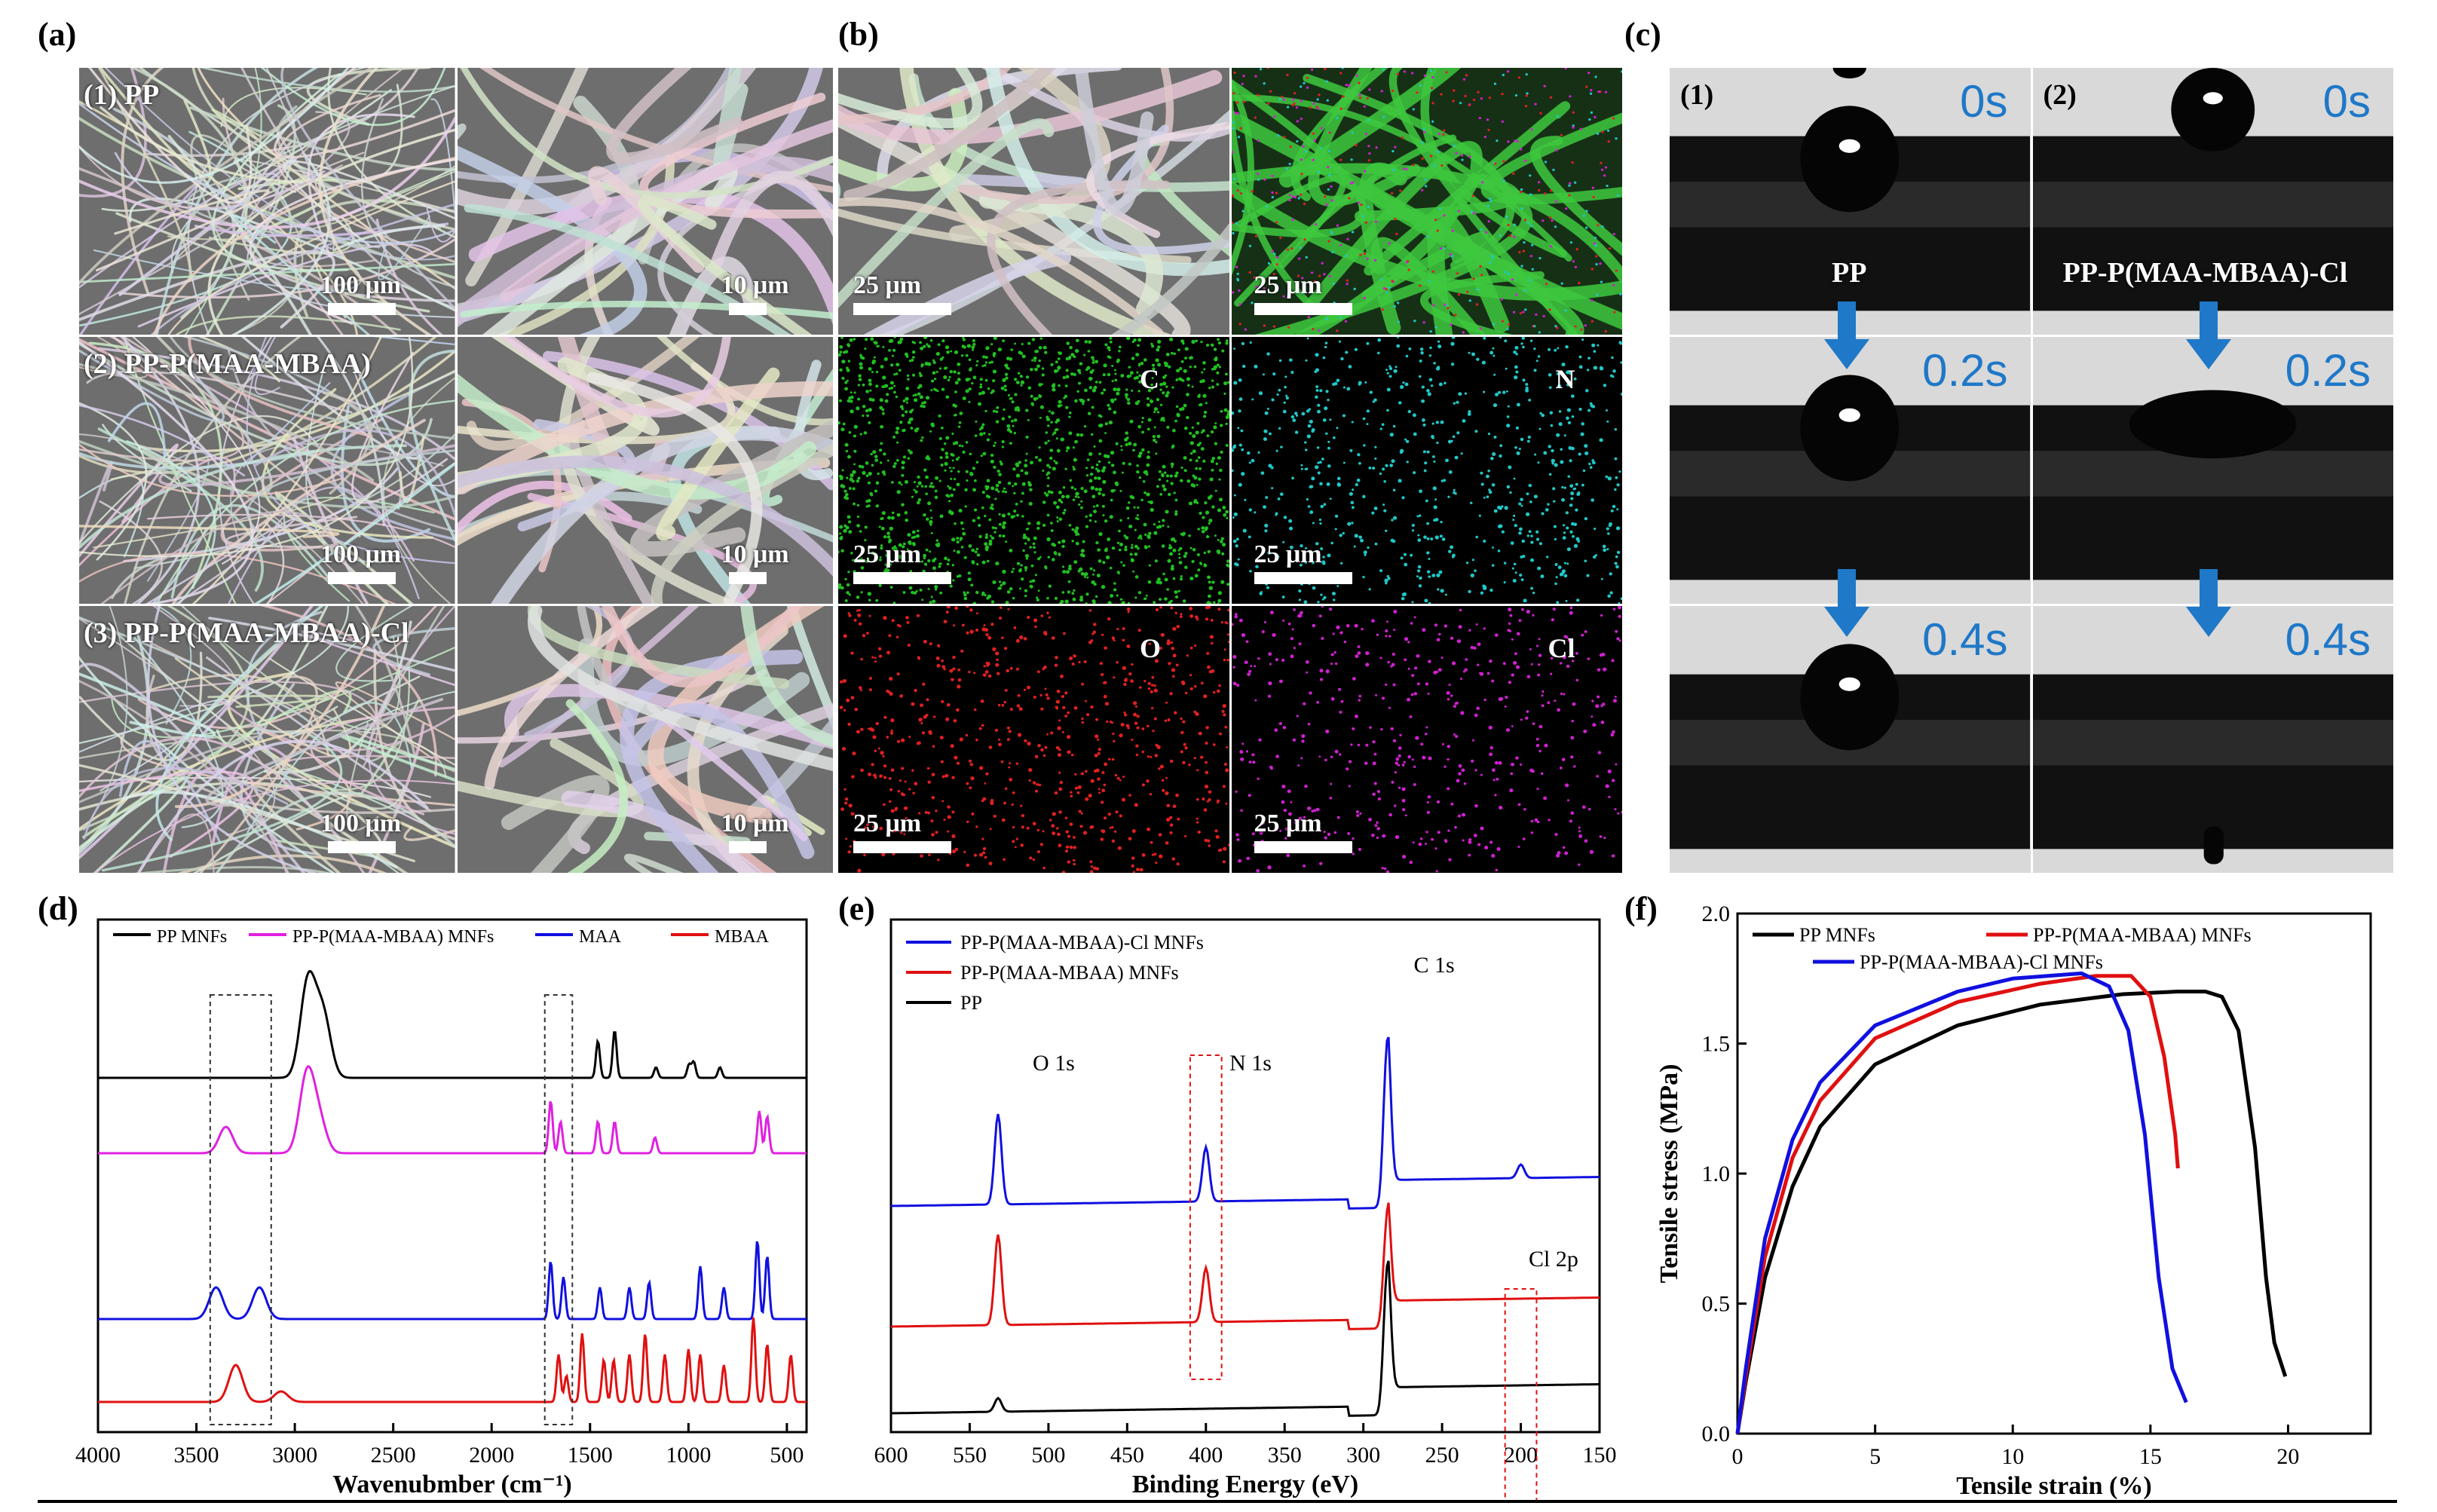  What do you see at coordinates (590, 1456) in the screenshot?
I see `x-tick-label: 1500` at bounding box center [590, 1456].